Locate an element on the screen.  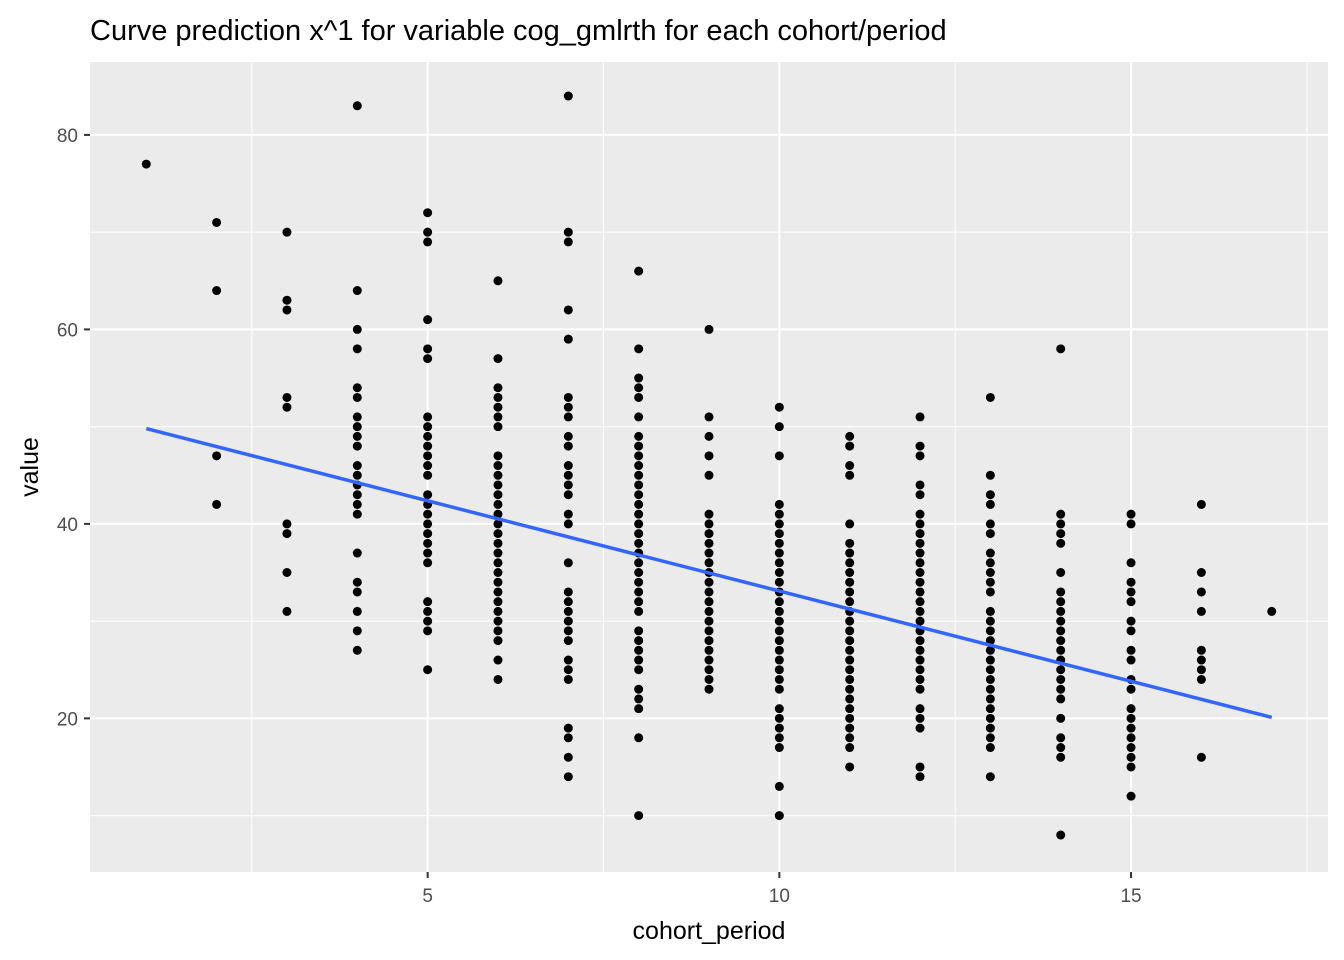
x-tick-label: 15 is located at coordinates (1130, 896).